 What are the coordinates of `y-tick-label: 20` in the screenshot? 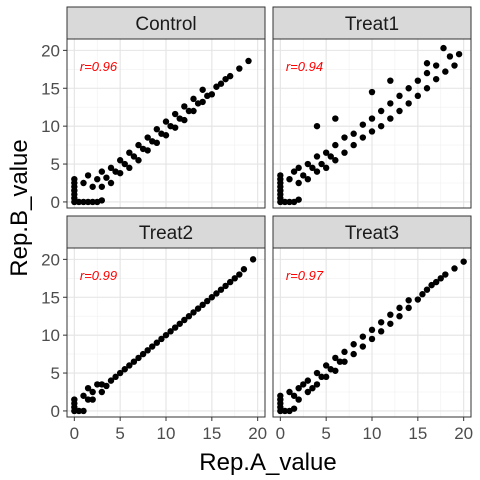 It's located at (50, 259).